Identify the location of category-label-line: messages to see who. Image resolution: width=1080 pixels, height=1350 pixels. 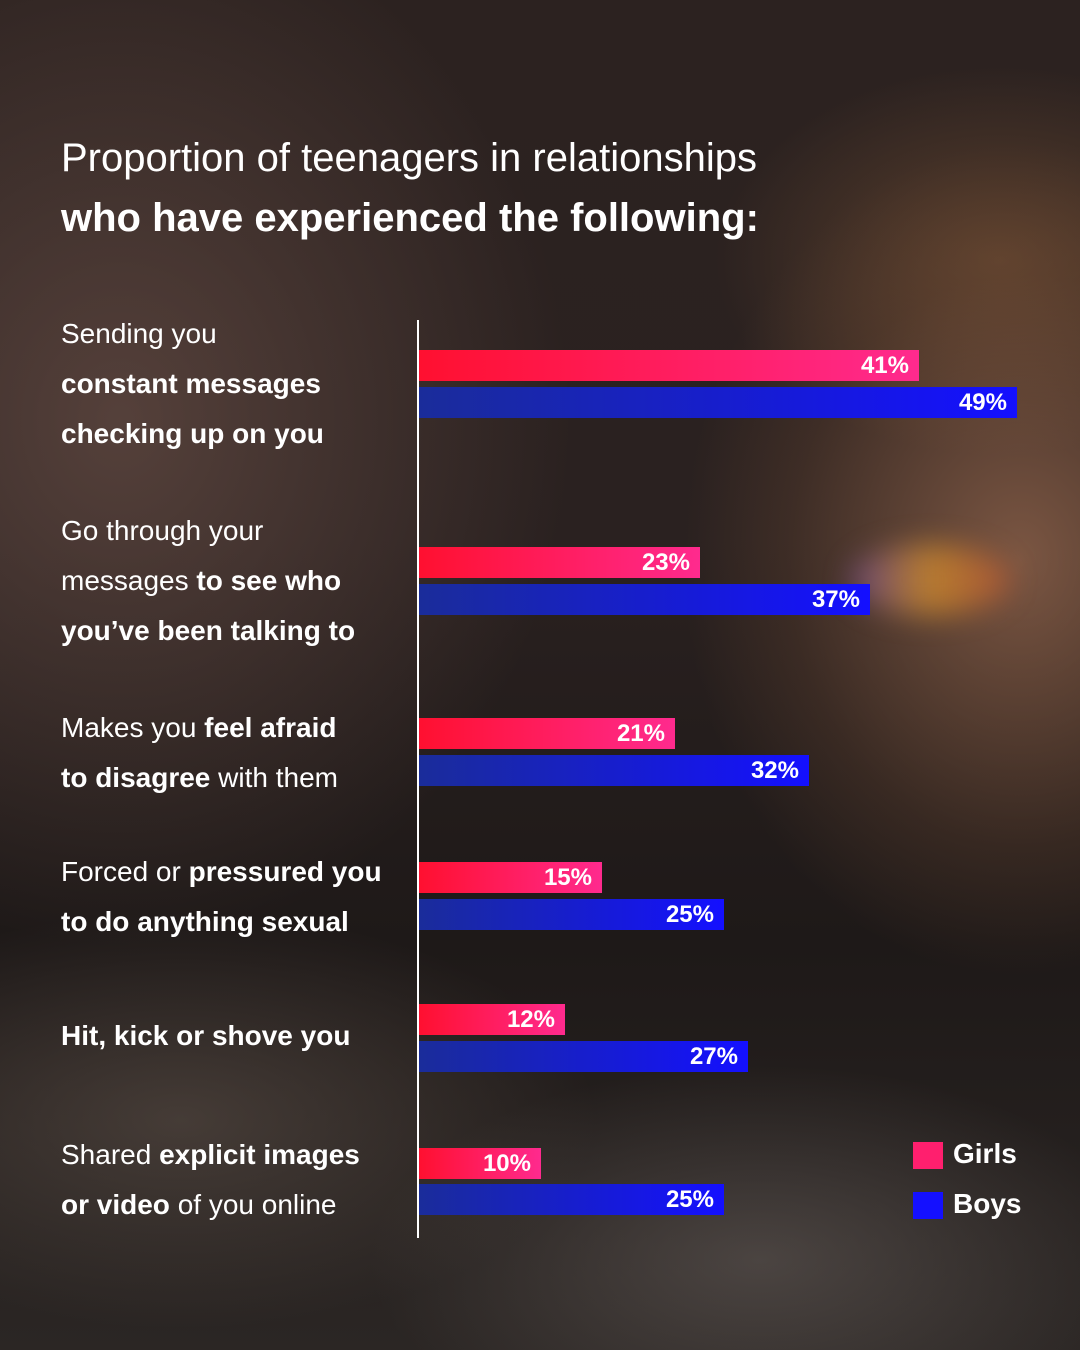
(236, 581).